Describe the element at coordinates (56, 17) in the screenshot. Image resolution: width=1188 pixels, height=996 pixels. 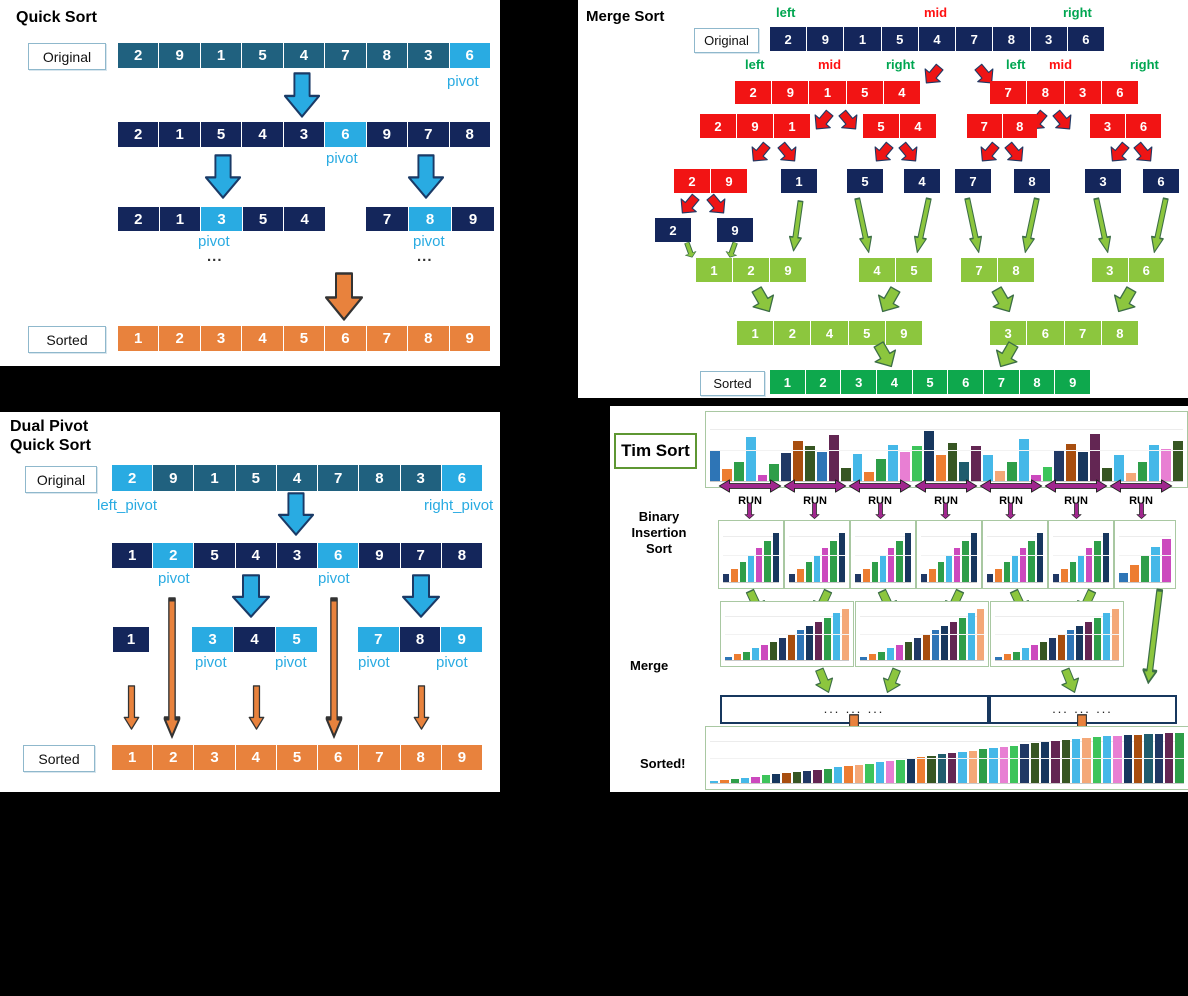
I see `panel-title: Quick Sort` at that location.